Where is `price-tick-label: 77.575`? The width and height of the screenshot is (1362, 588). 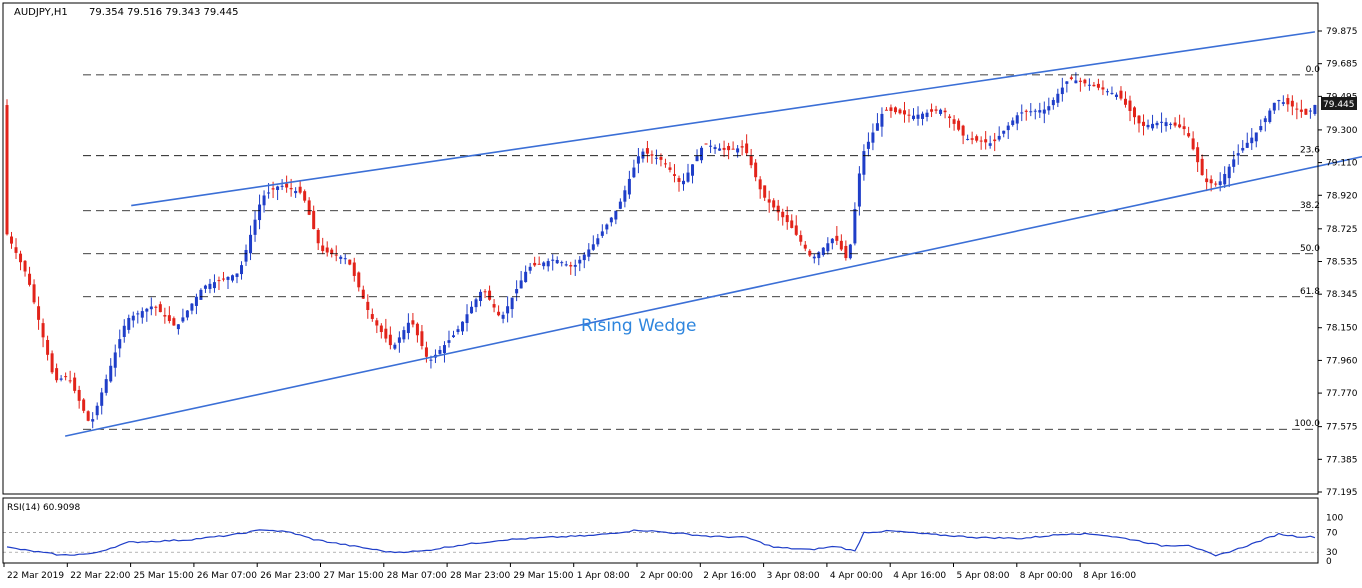
price-tick-label: 77.575 is located at coordinates (1342, 428).